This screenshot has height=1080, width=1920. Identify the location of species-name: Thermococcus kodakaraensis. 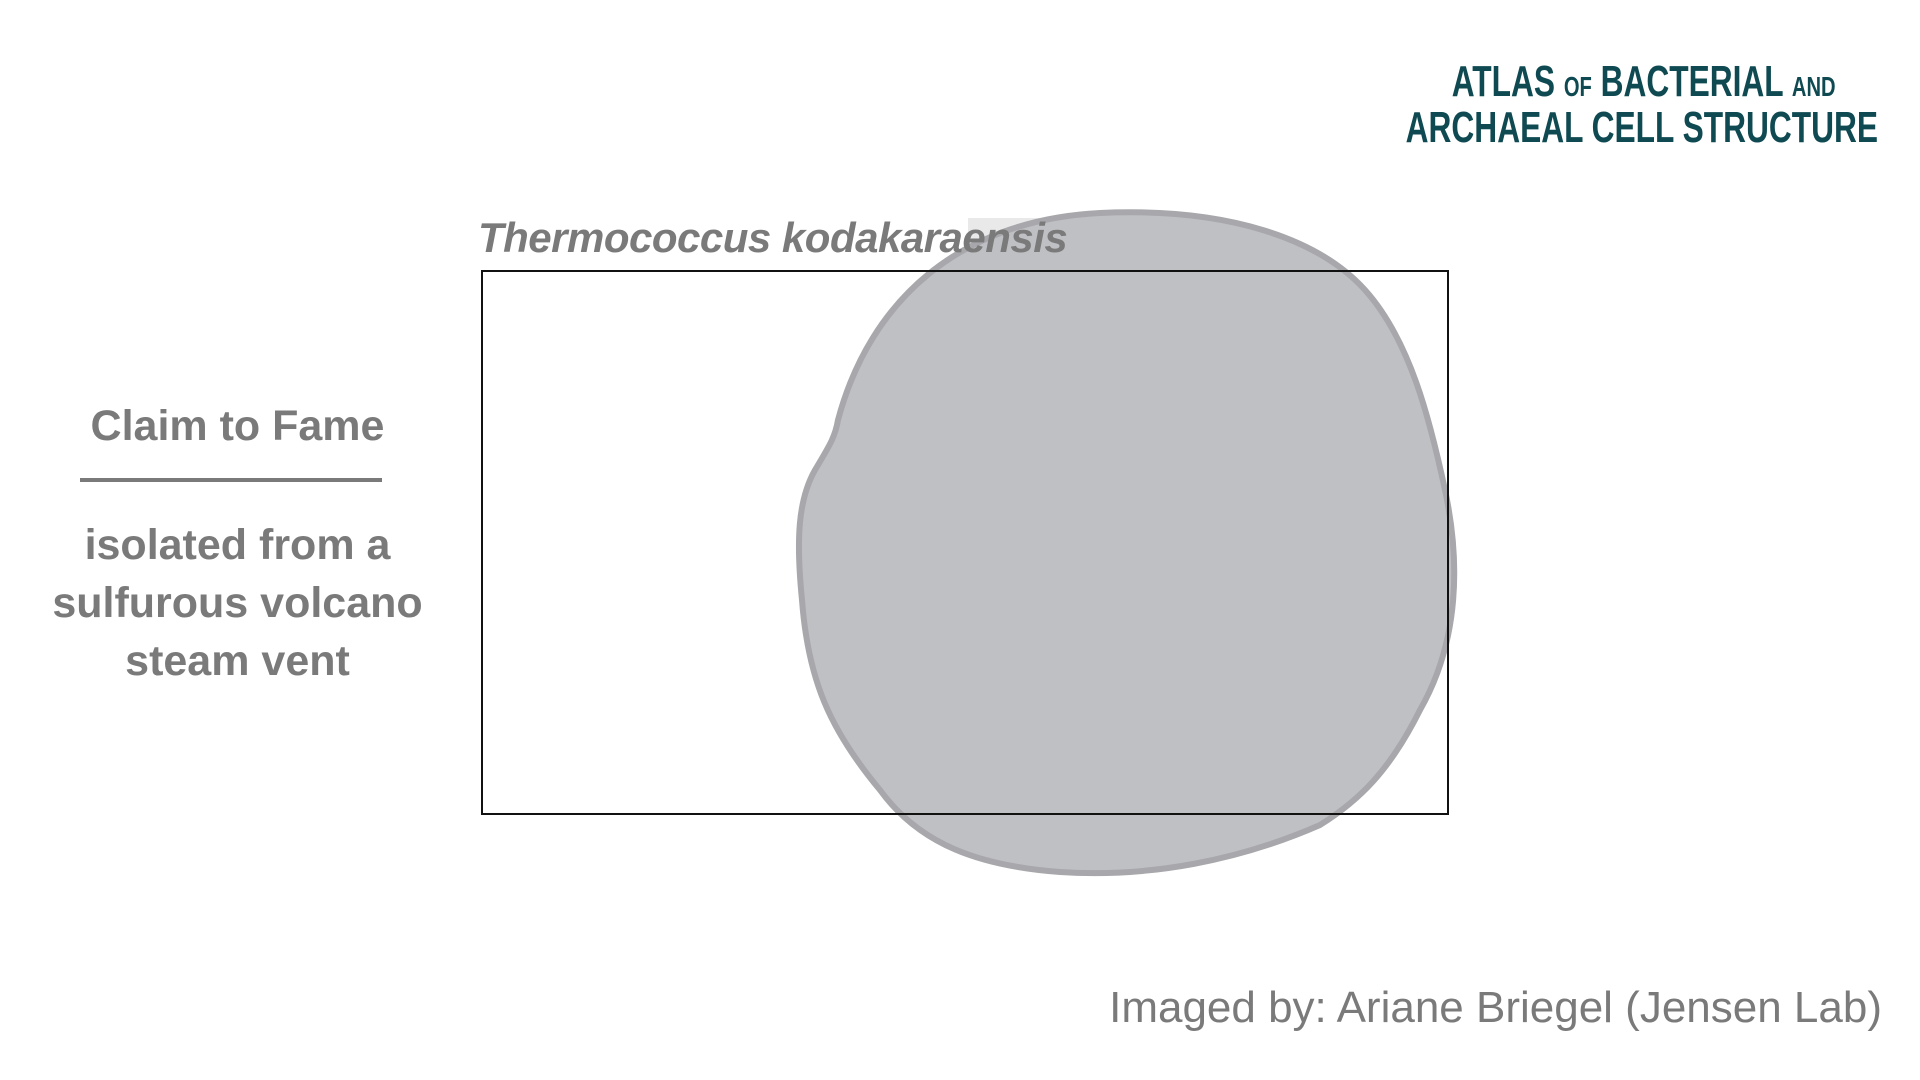
(773, 237).